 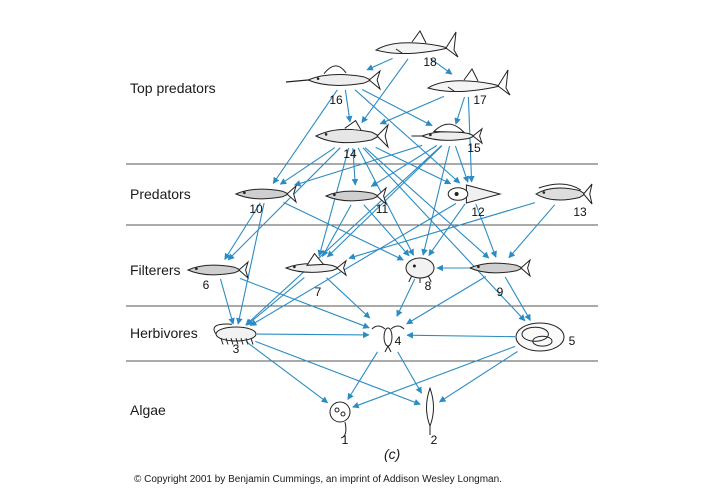 What do you see at coordinates (430, 62) in the screenshot?
I see `organism-number-18: 18` at bounding box center [430, 62].